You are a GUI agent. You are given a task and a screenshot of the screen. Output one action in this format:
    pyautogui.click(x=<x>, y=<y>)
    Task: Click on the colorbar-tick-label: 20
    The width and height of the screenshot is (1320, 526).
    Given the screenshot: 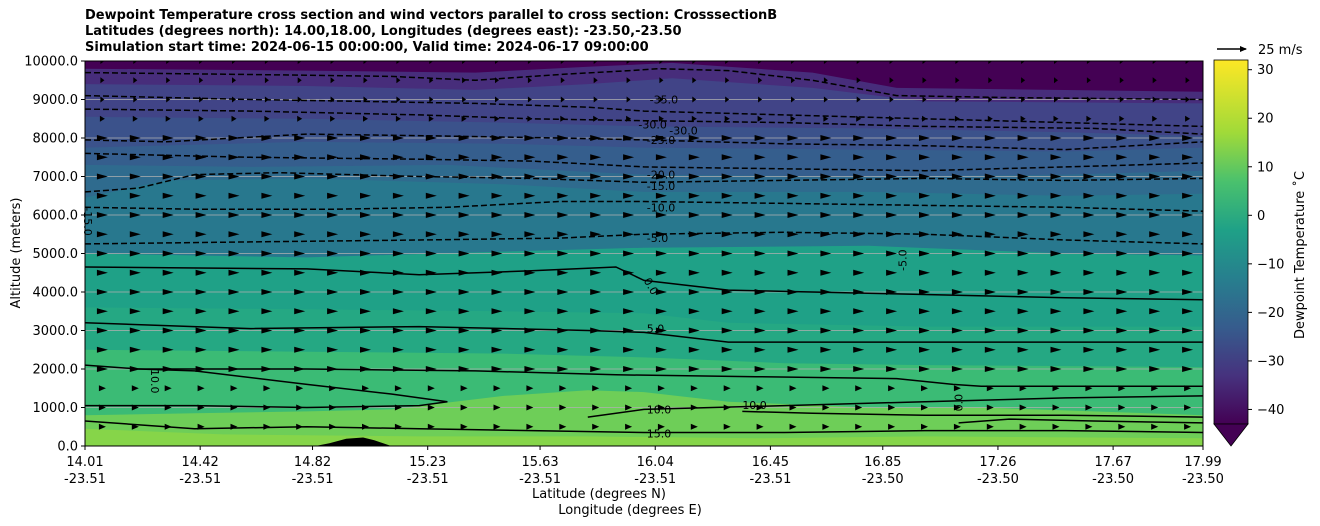 What is the action you would take?
    pyautogui.click(x=1265, y=119)
    